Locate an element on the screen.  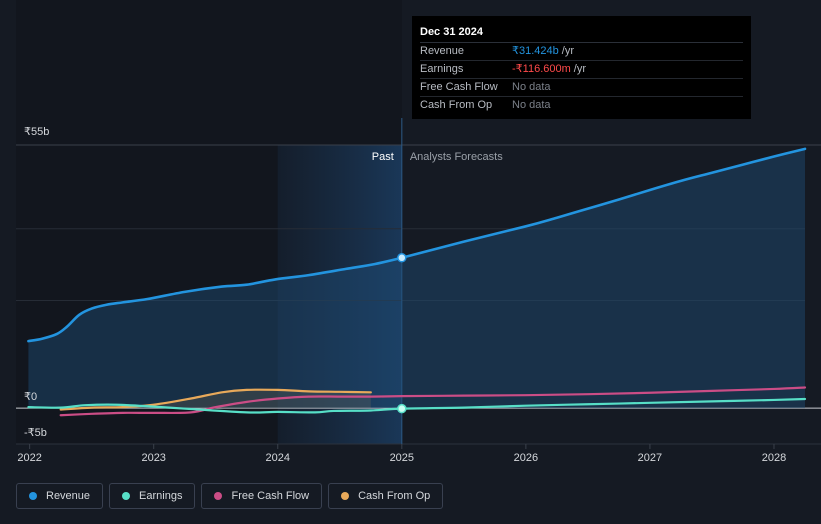
tooltip-row-earnings: Earnings -₹116.600m /yr is located at coordinates (581, 70).